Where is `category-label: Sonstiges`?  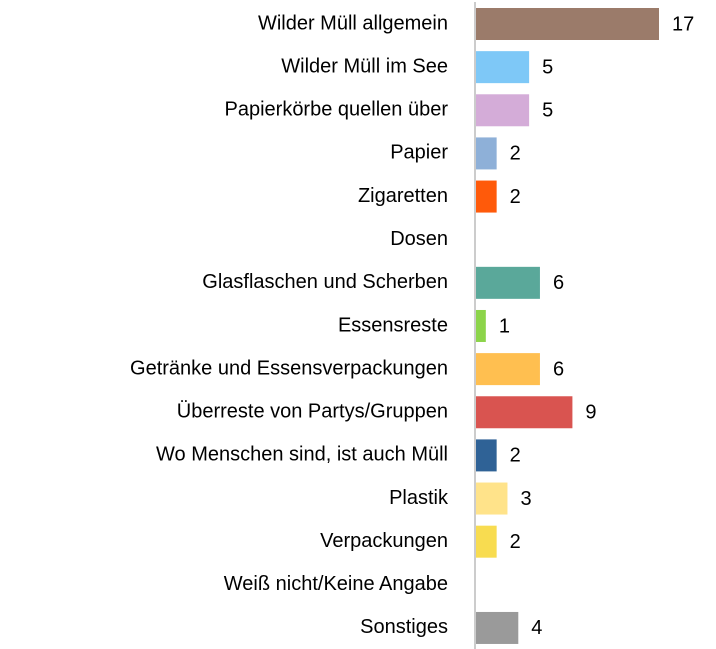 category-label: Sonstiges is located at coordinates (404, 627).